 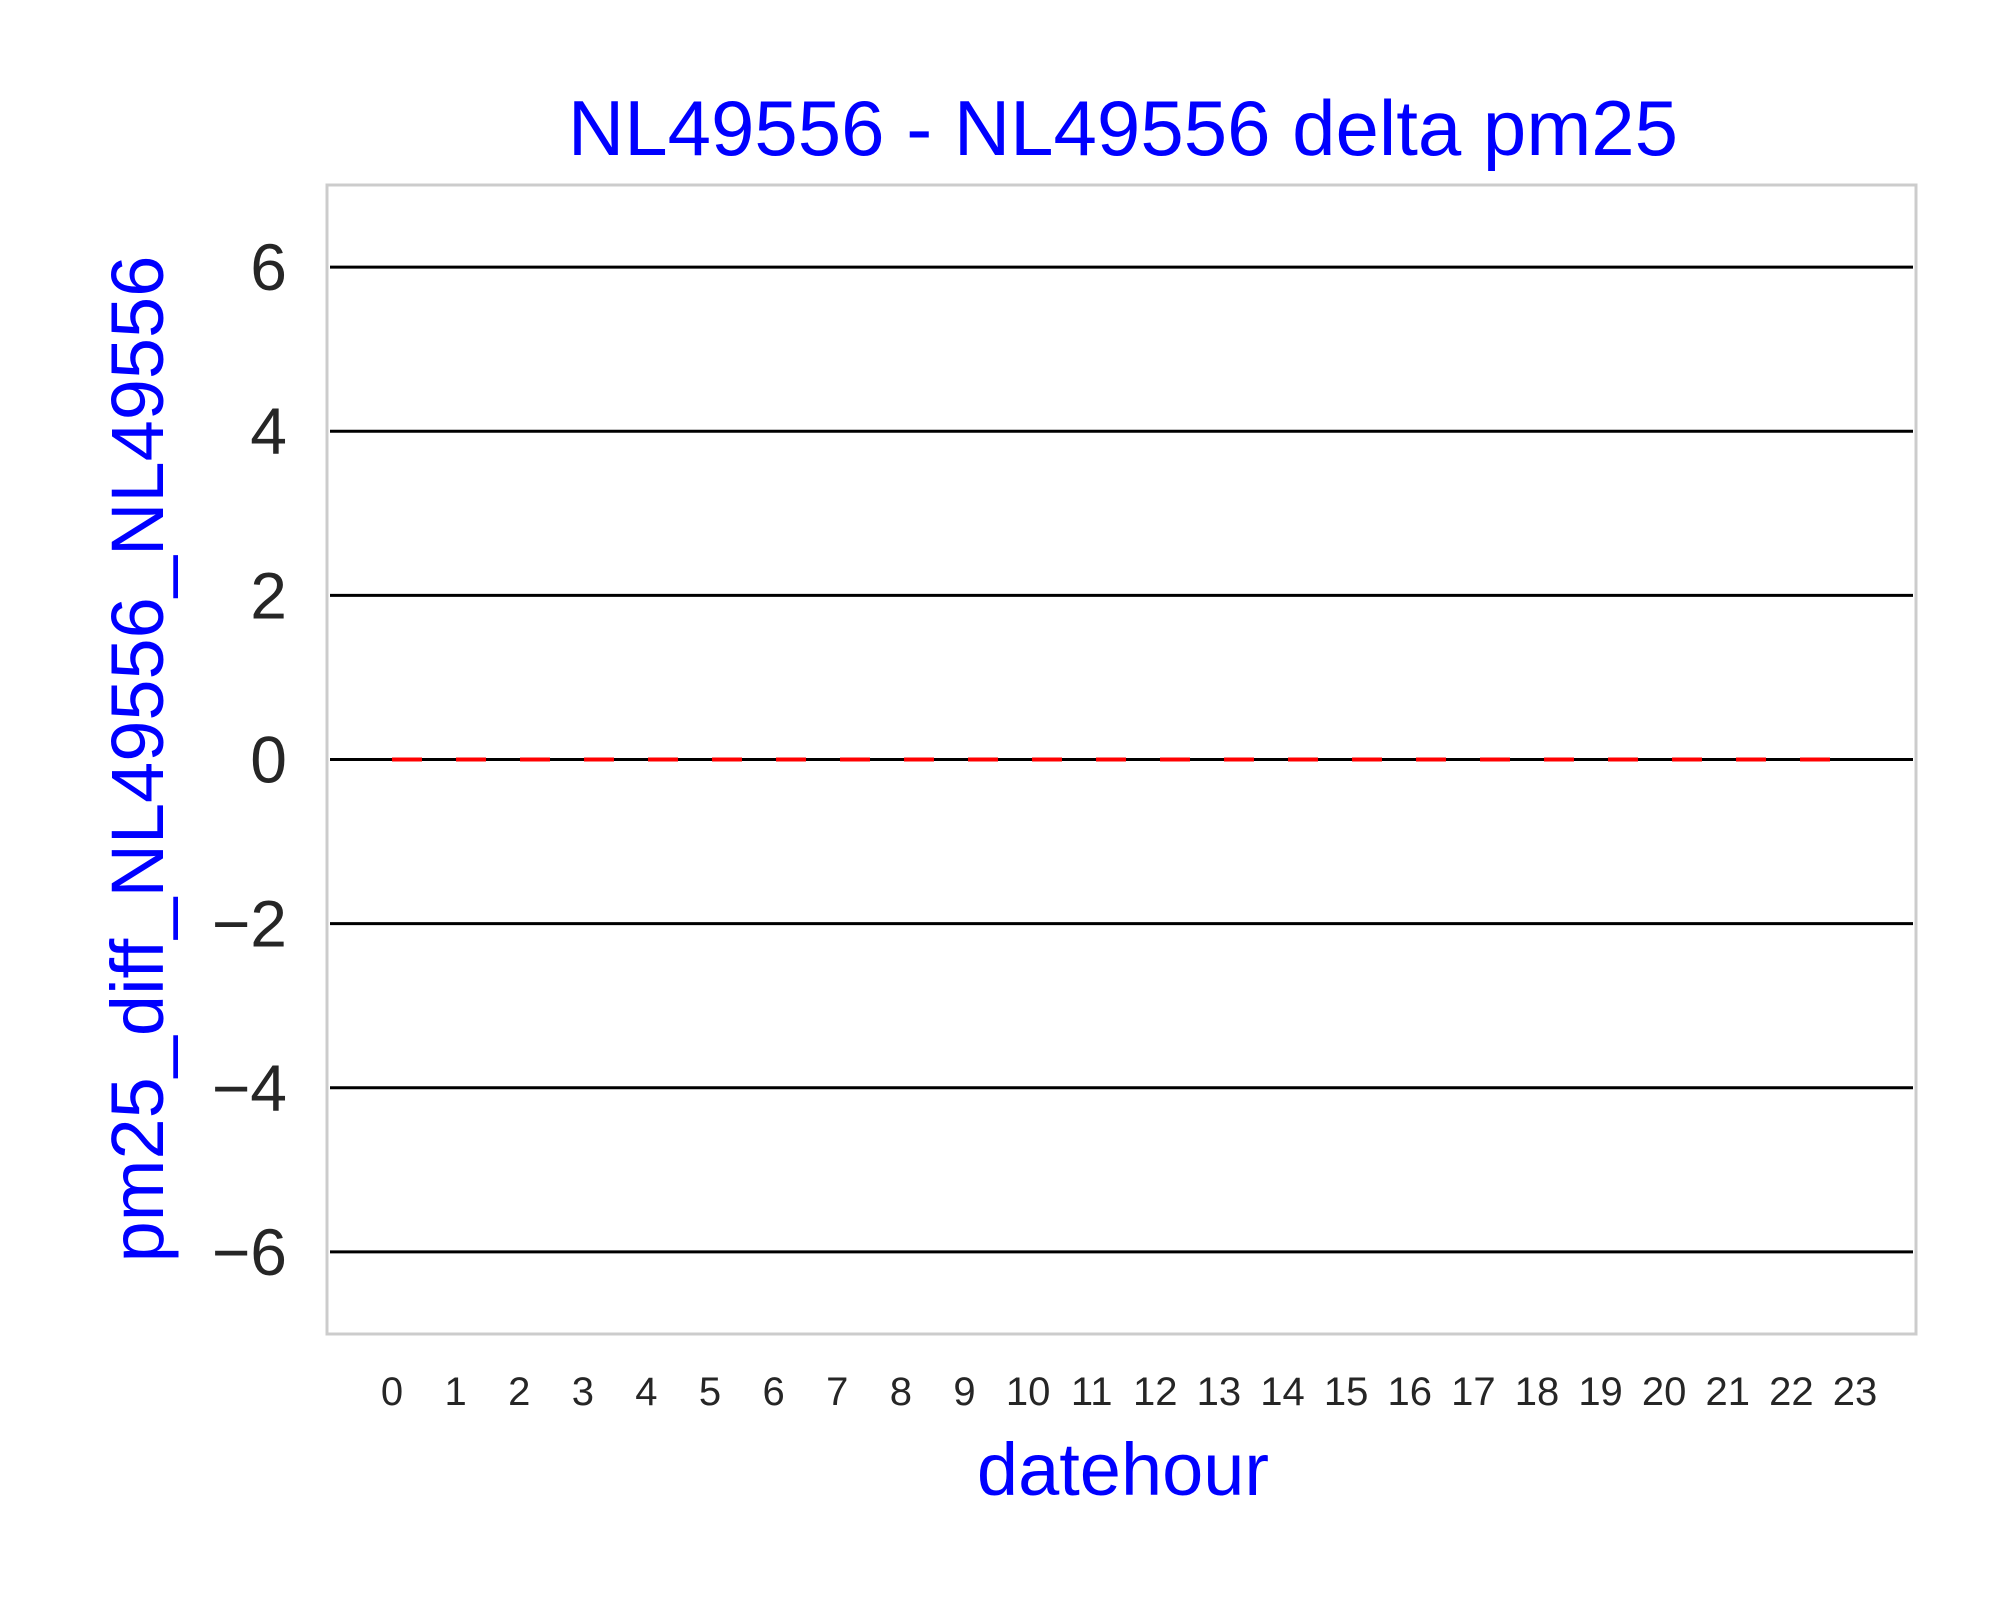 I want to click on y-tick-label: 6, so click(x=268, y=267).